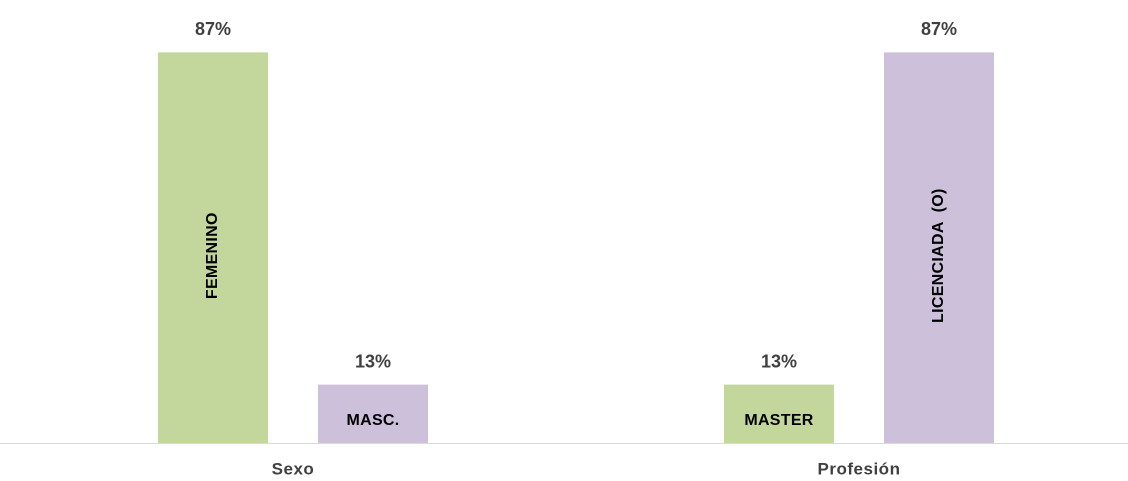 Image resolution: width=1128 pixels, height=481 pixels. I want to click on bar-label: MASTER, so click(778, 420).